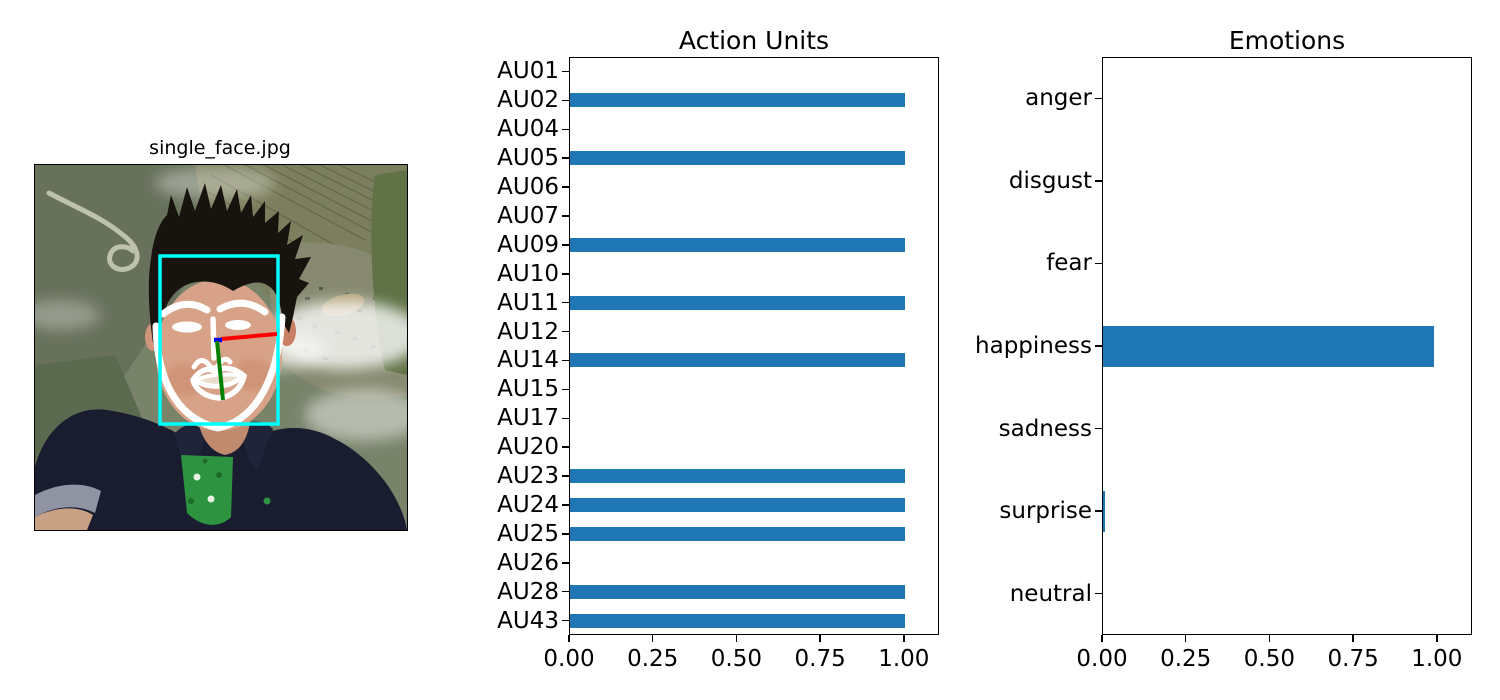  I want to click on bar-AU24, so click(737, 504).